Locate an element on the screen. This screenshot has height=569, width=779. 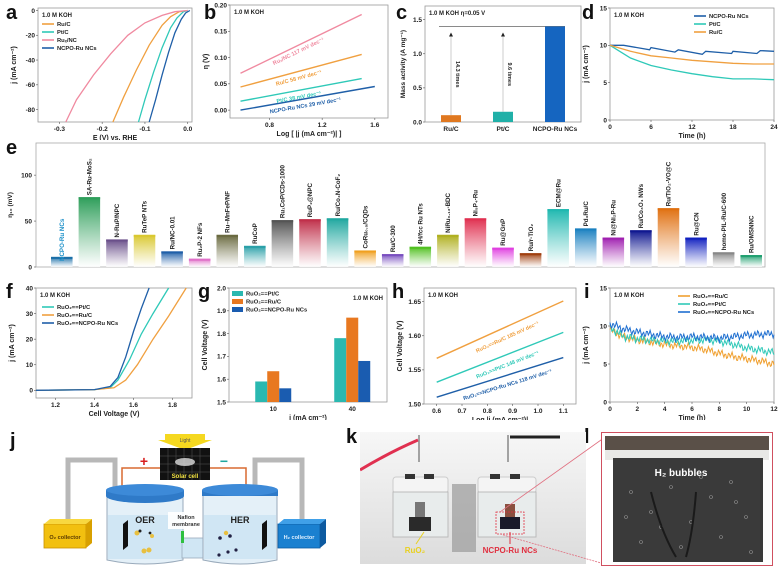
bar-label: Ru/OMSNNC is located at coordinates (751, 234).